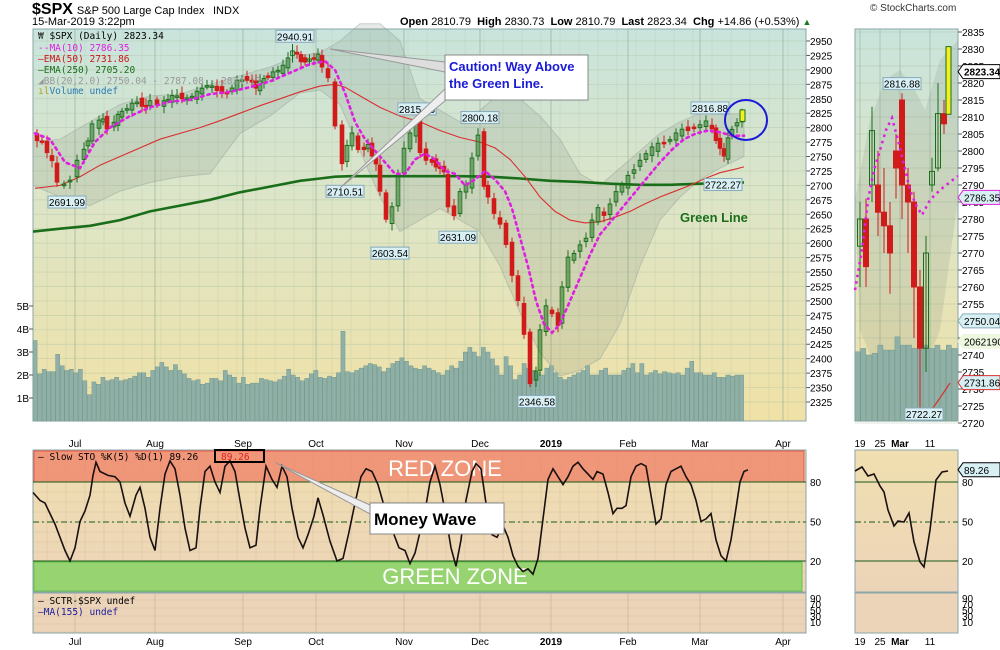 This screenshot has width=1000, height=650. I want to click on high-label: High, so click(489, 22).